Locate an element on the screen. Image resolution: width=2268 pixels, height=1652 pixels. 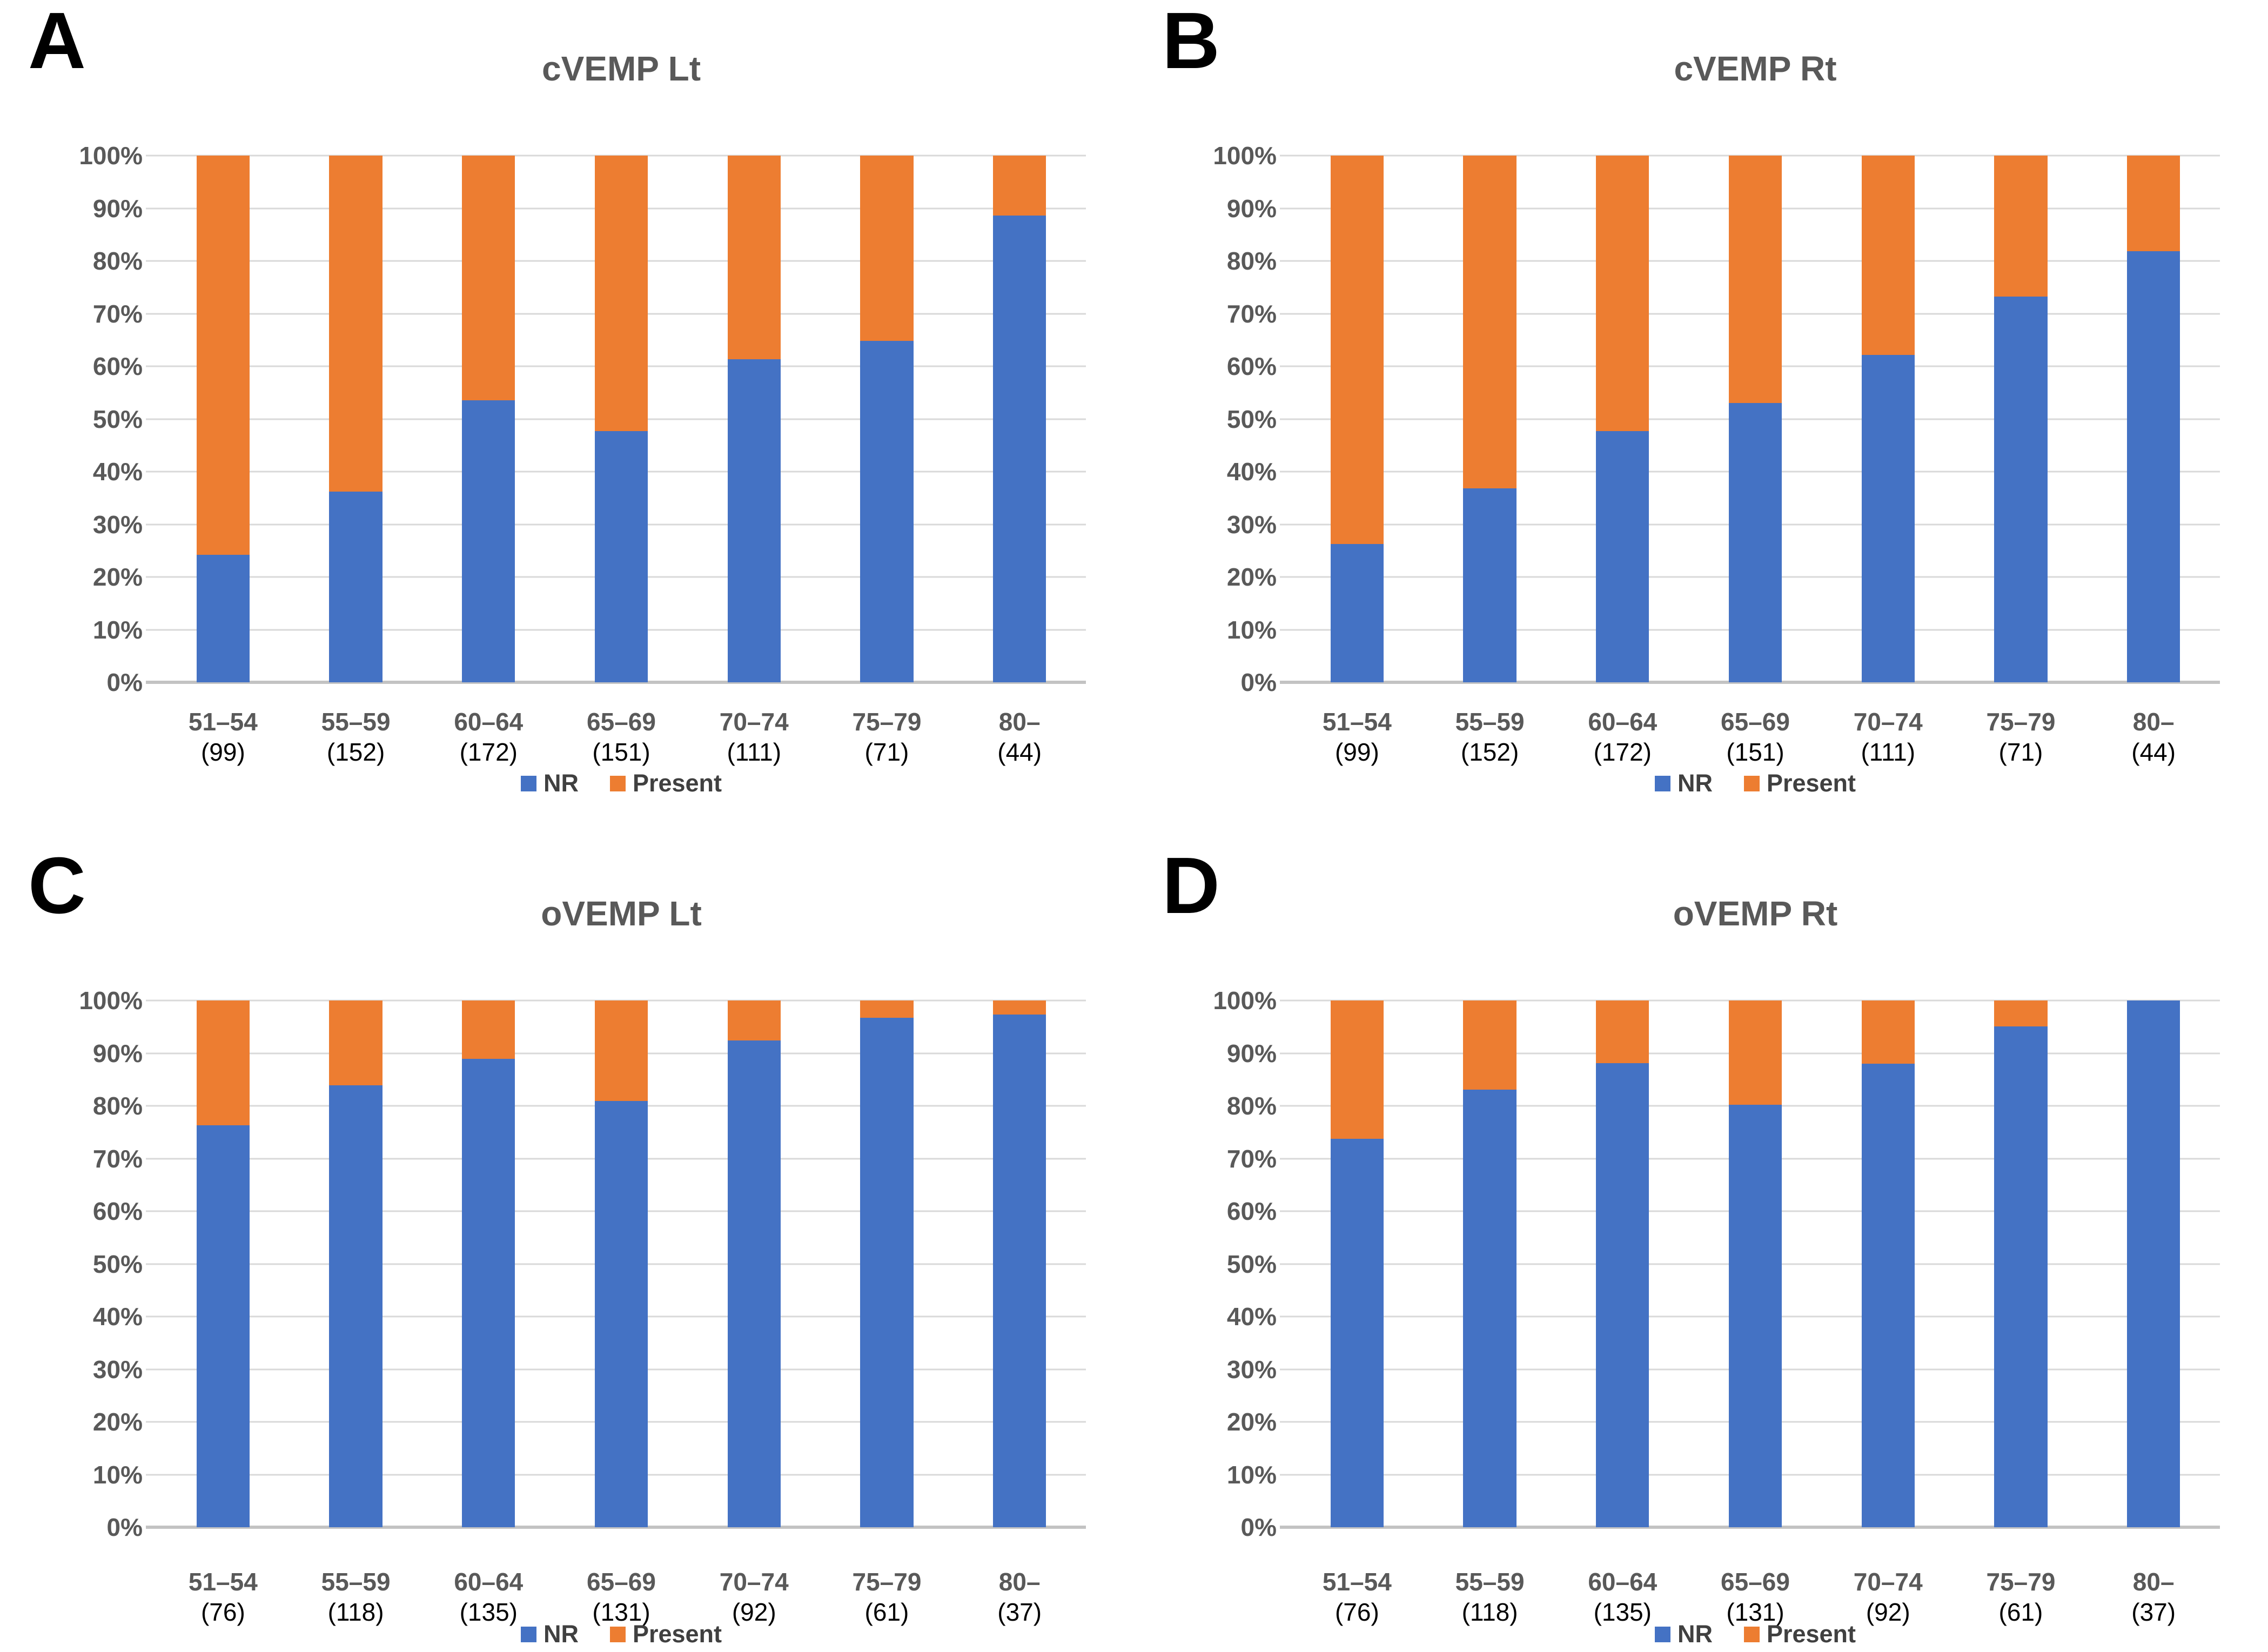
count-label: (152) is located at coordinates (356, 752).